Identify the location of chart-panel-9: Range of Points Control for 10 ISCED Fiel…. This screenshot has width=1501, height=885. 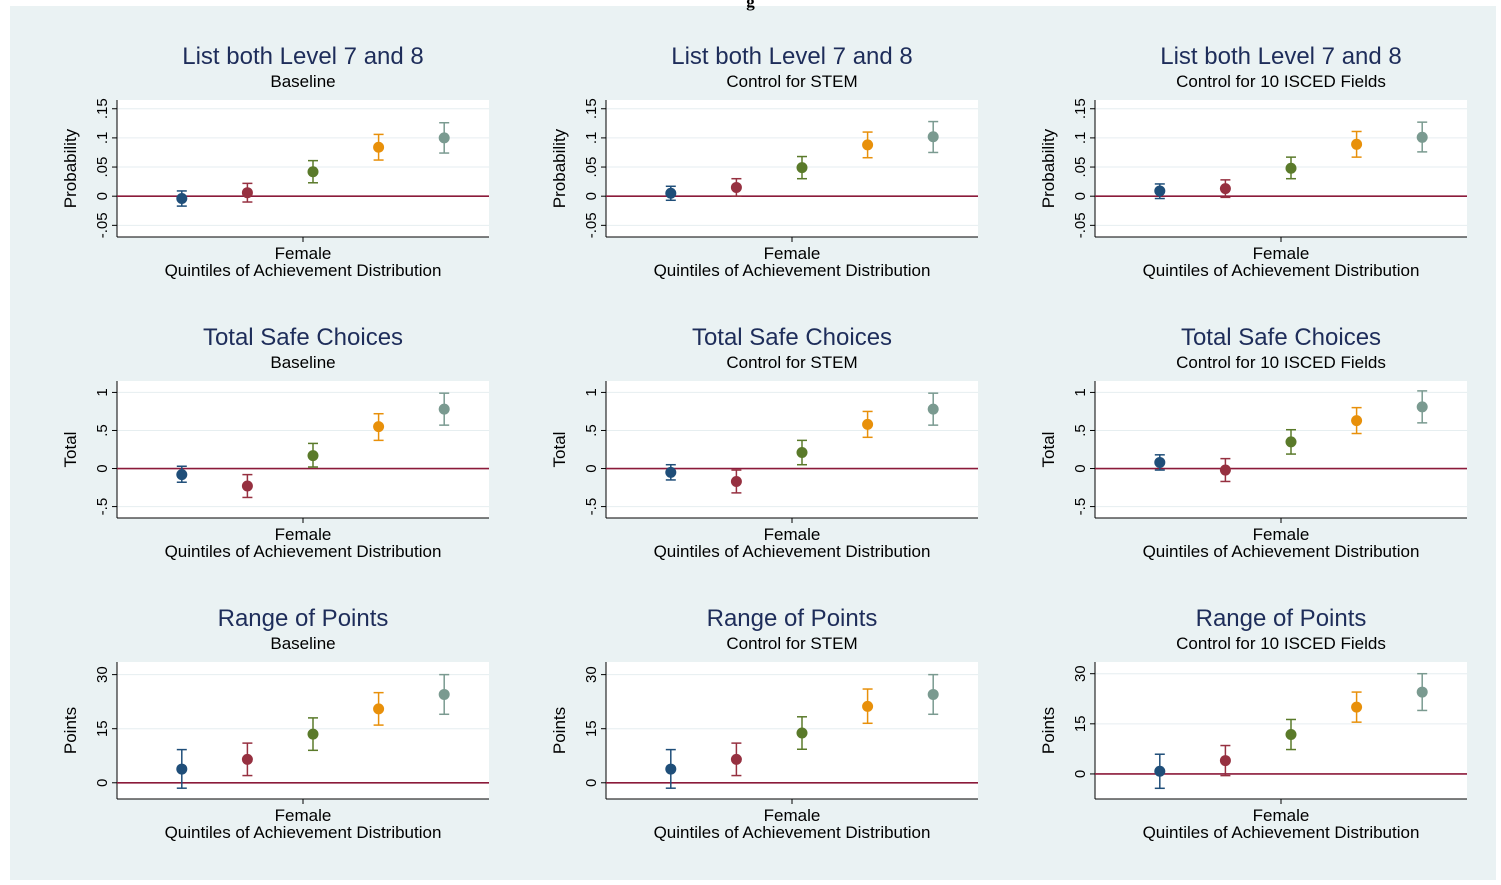
(1253, 723).